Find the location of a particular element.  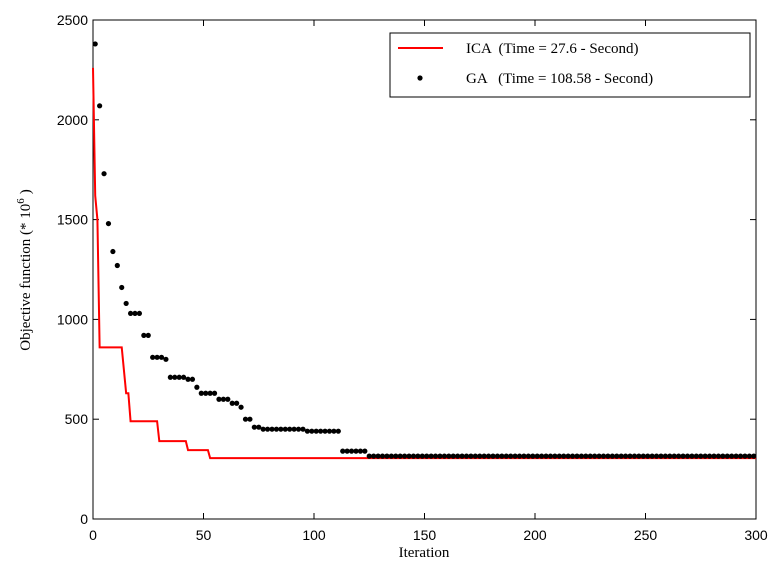

x-tick-label: 300 is located at coordinates (756, 535).